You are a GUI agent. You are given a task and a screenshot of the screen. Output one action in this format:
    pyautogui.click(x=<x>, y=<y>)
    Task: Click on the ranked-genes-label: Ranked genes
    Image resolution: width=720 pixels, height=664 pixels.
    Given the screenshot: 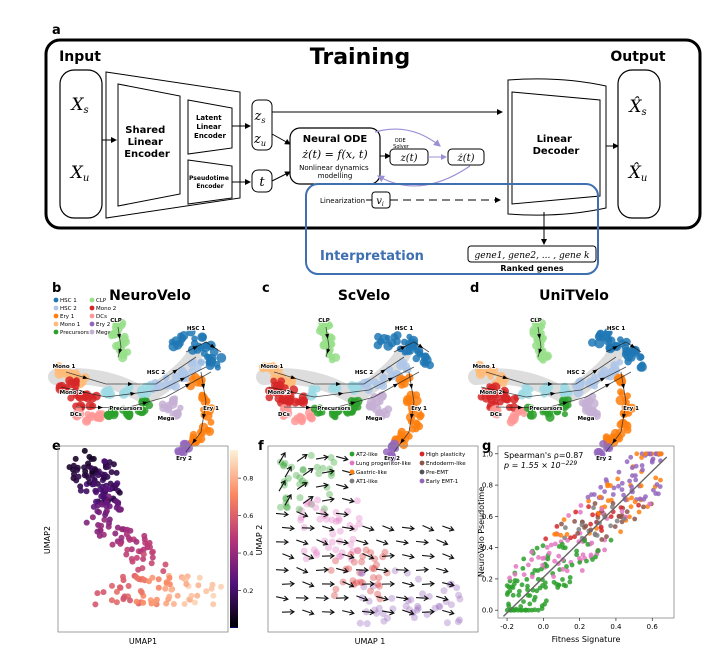 What is the action you would take?
    pyautogui.click(x=532, y=268)
    